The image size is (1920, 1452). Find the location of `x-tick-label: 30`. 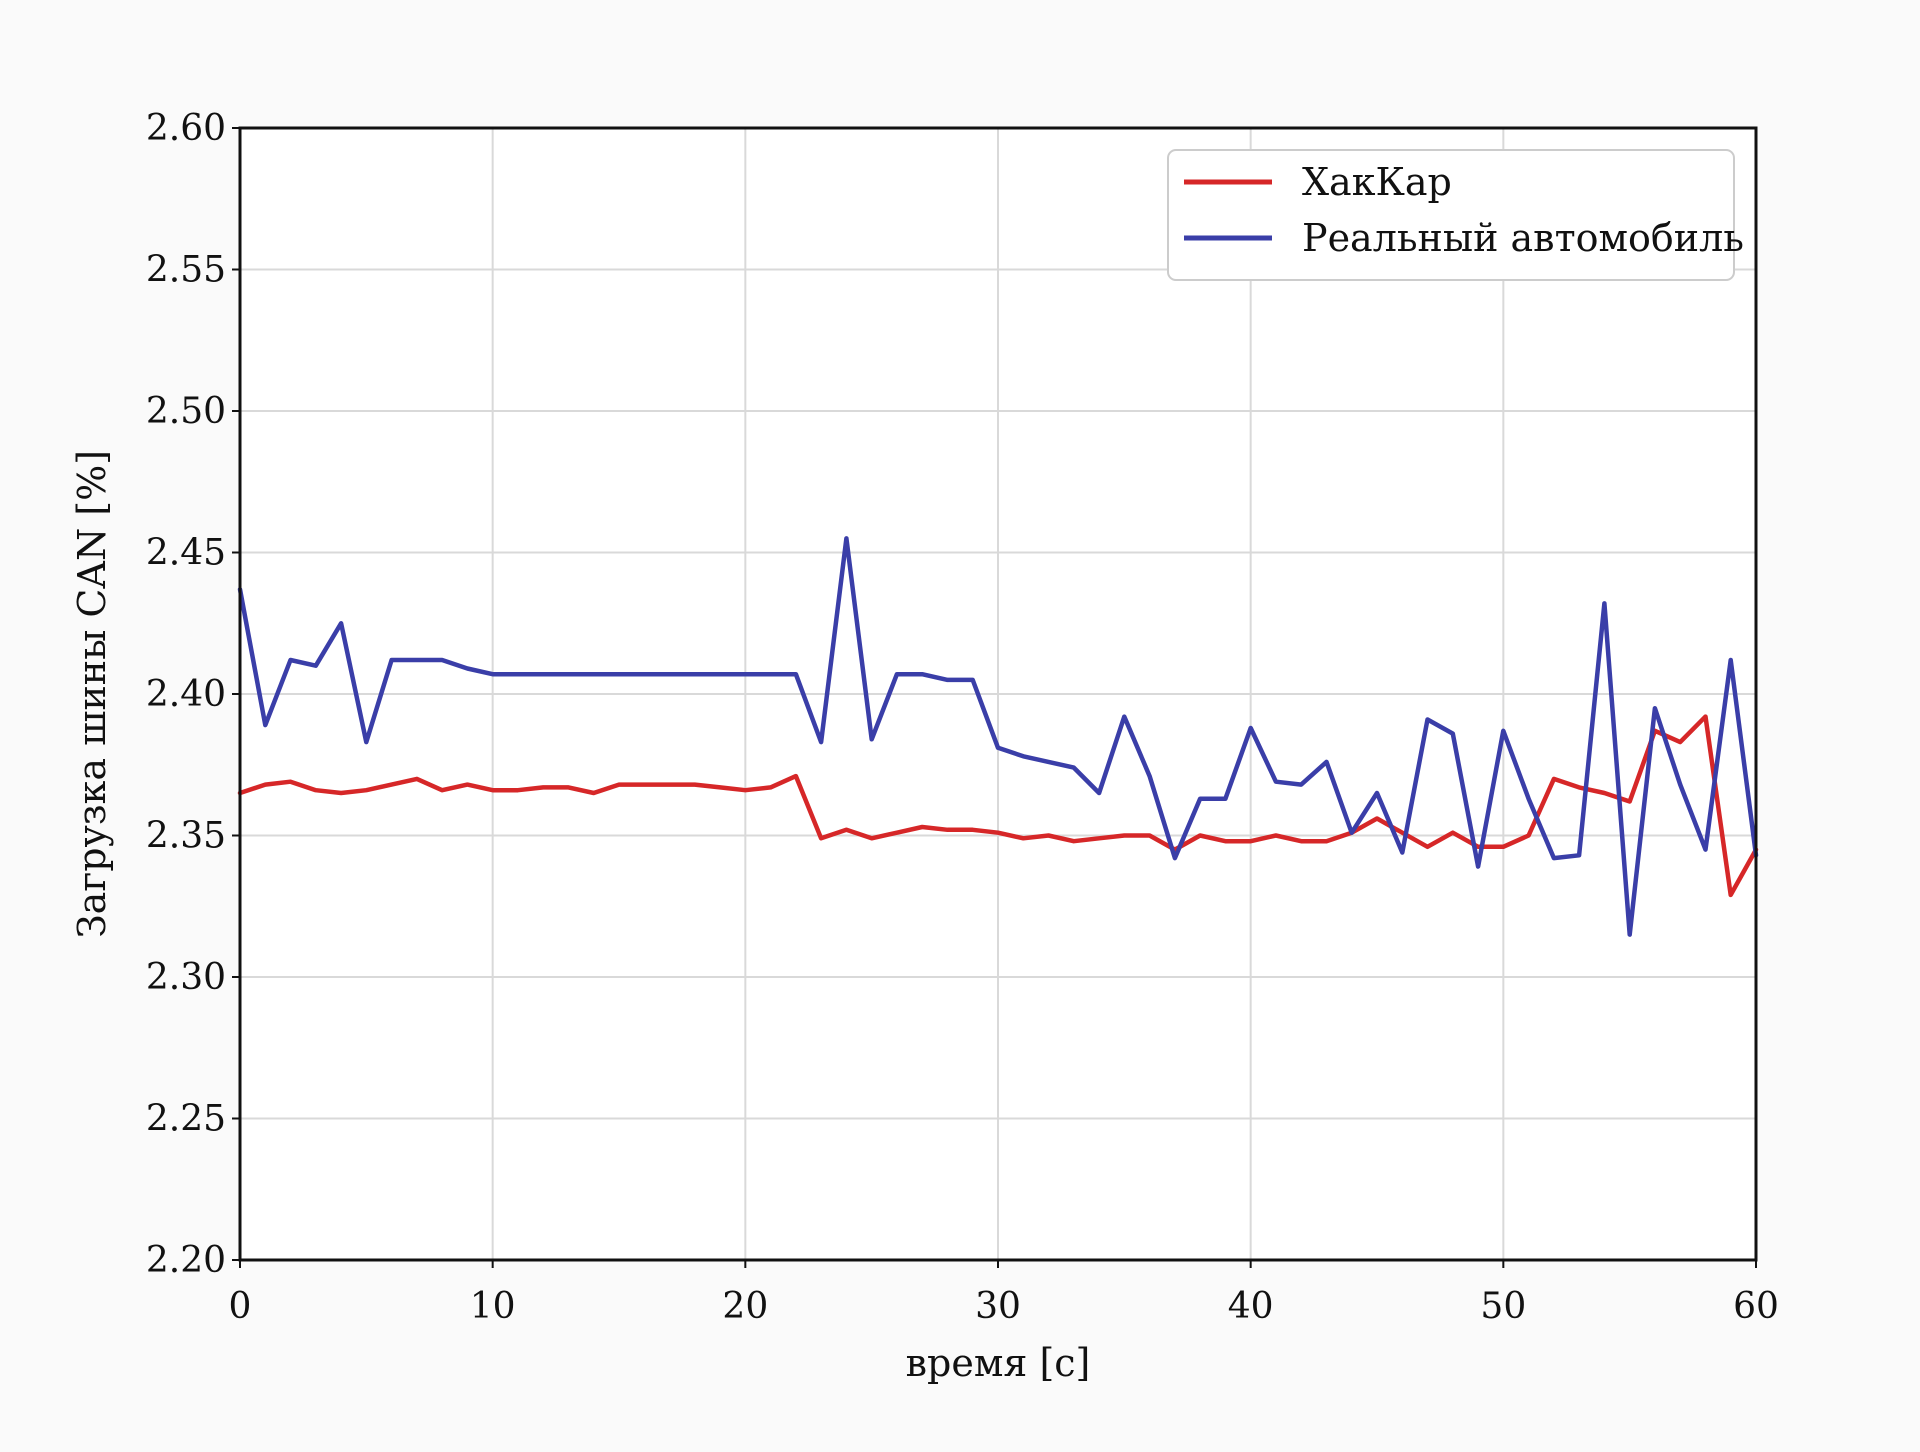

x-tick-label: 30 is located at coordinates (998, 1306).